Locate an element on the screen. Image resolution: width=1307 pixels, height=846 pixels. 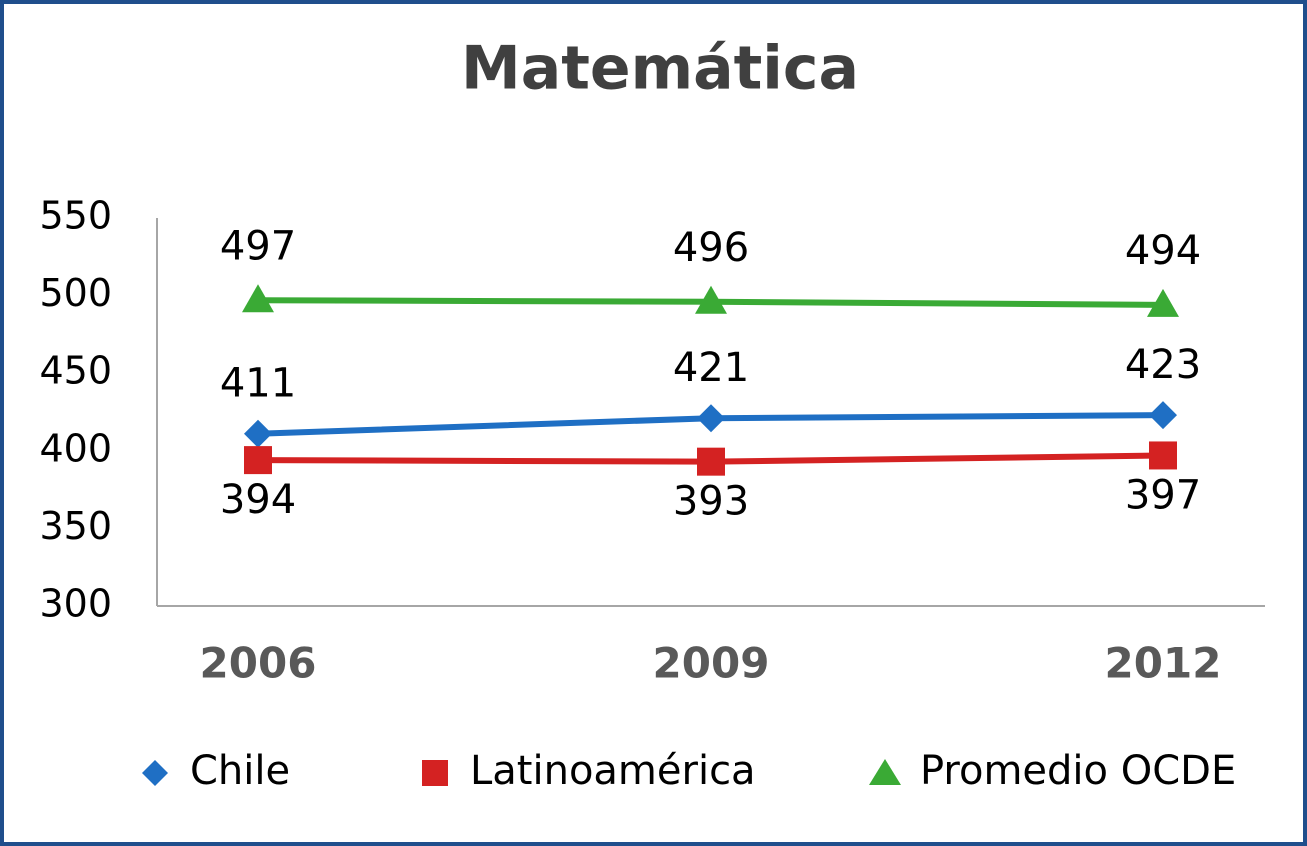
y-tick-label: 350 is located at coordinates (75, 526).